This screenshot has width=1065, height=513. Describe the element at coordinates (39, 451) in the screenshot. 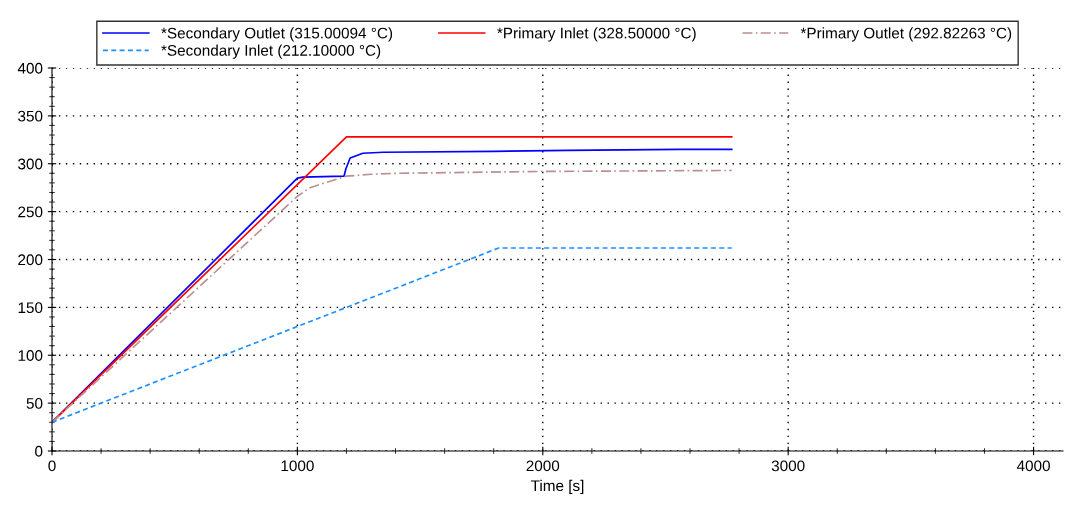

I see `y-tick-label: 0` at that location.